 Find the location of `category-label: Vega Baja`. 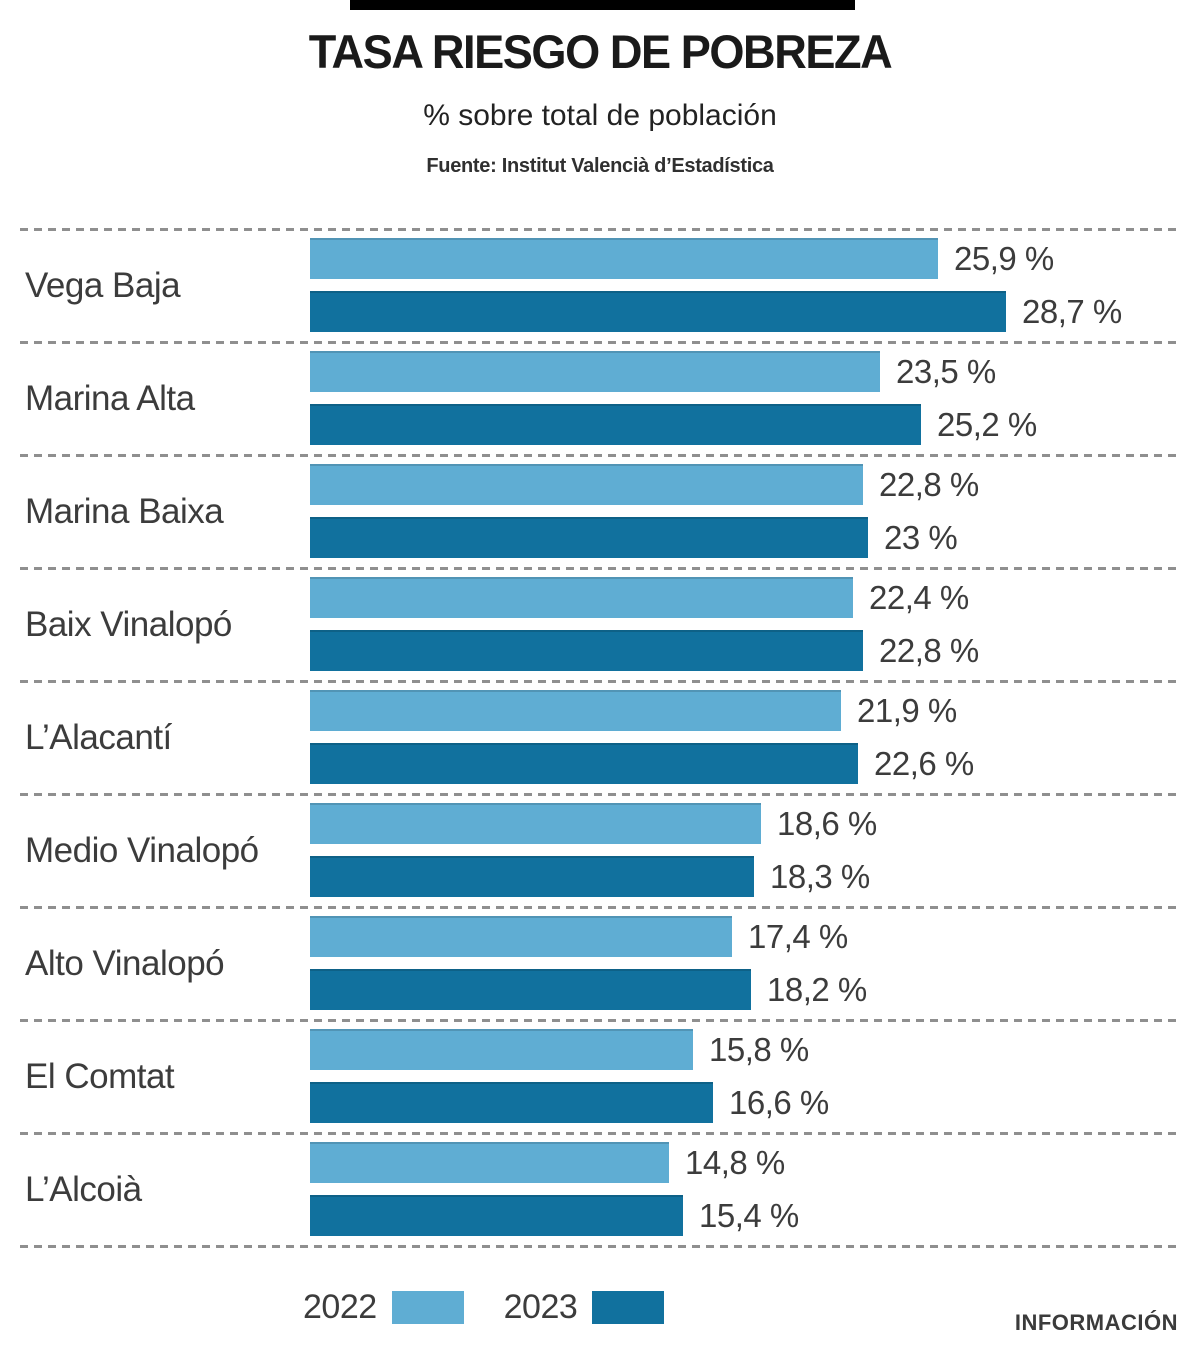

category-label: Vega Baja is located at coordinates (103, 285).